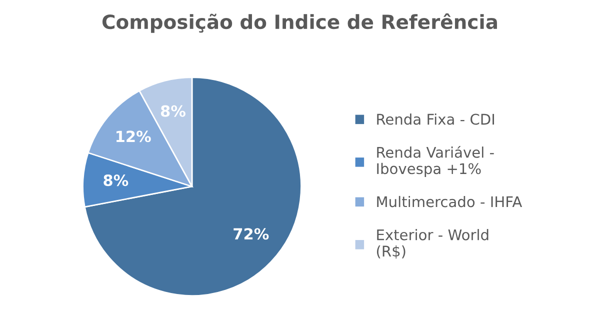 The width and height of the screenshot is (600, 333). Describe the element at coordinates (435, 161) in the screenshot. I see `legend-label: Renda Variável - Ibovespa +1%` at that location.